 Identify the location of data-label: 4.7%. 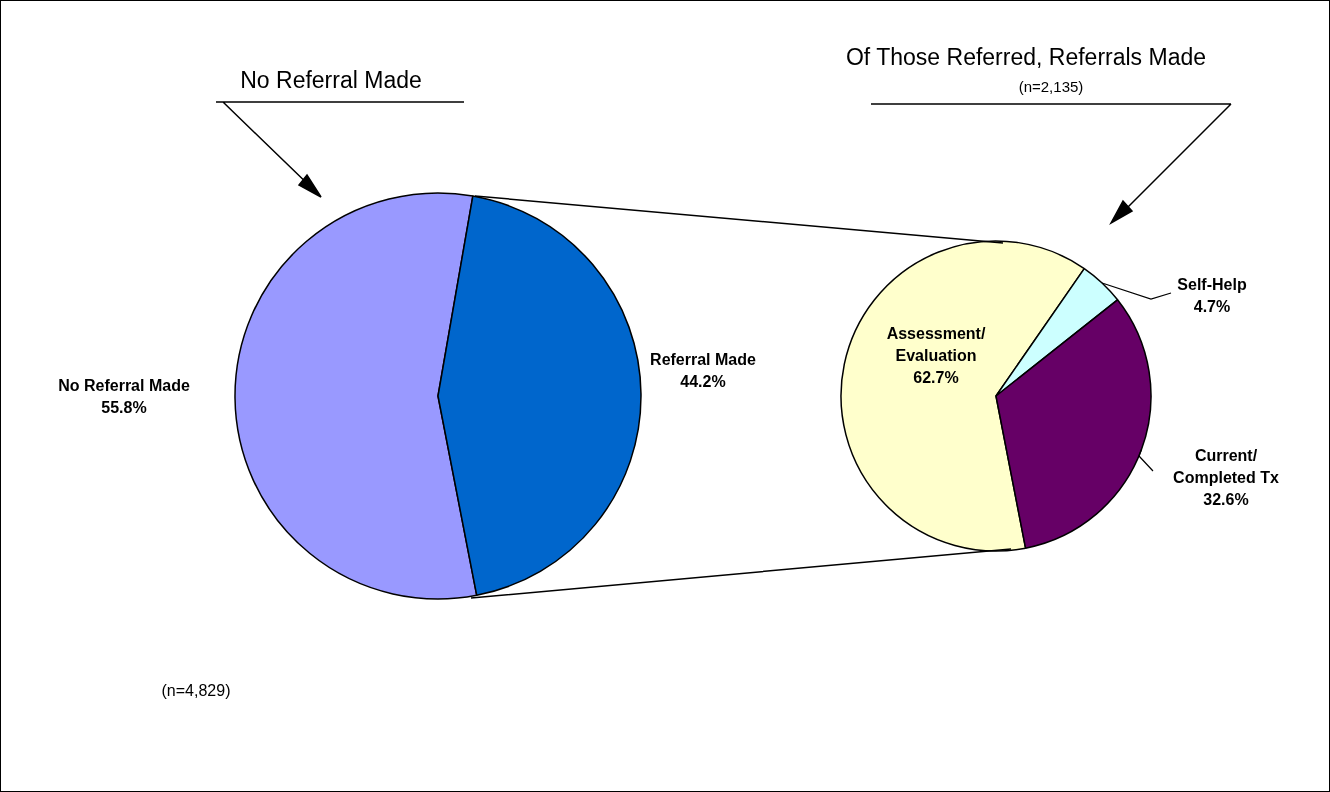
(1212, 307).